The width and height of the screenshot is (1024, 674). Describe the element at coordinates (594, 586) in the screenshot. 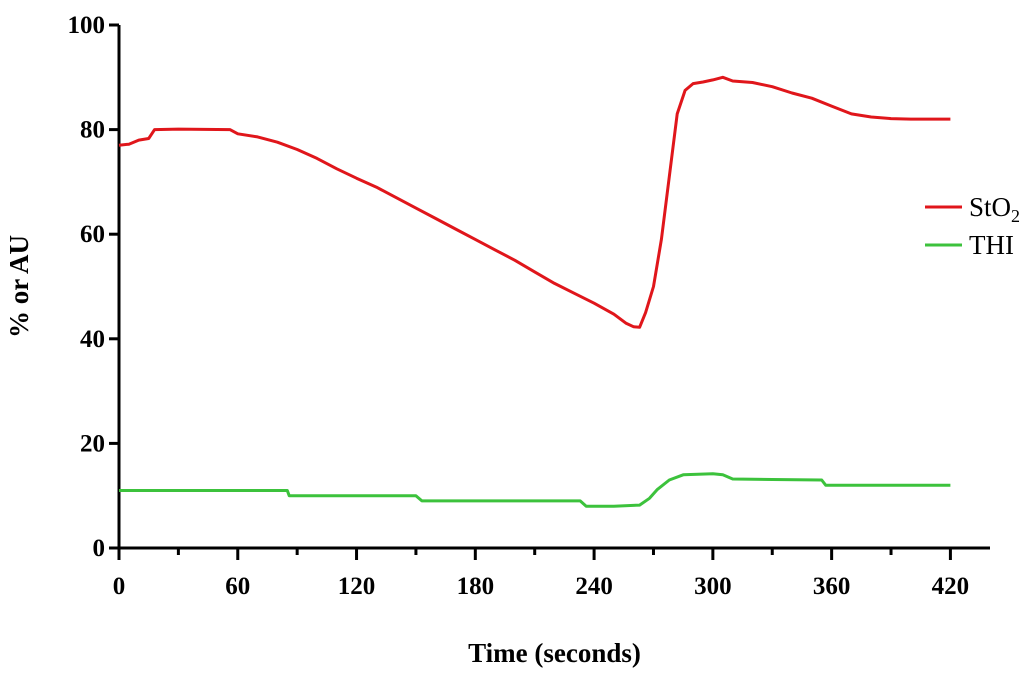

I see `x-tick-label: 240` at that location.